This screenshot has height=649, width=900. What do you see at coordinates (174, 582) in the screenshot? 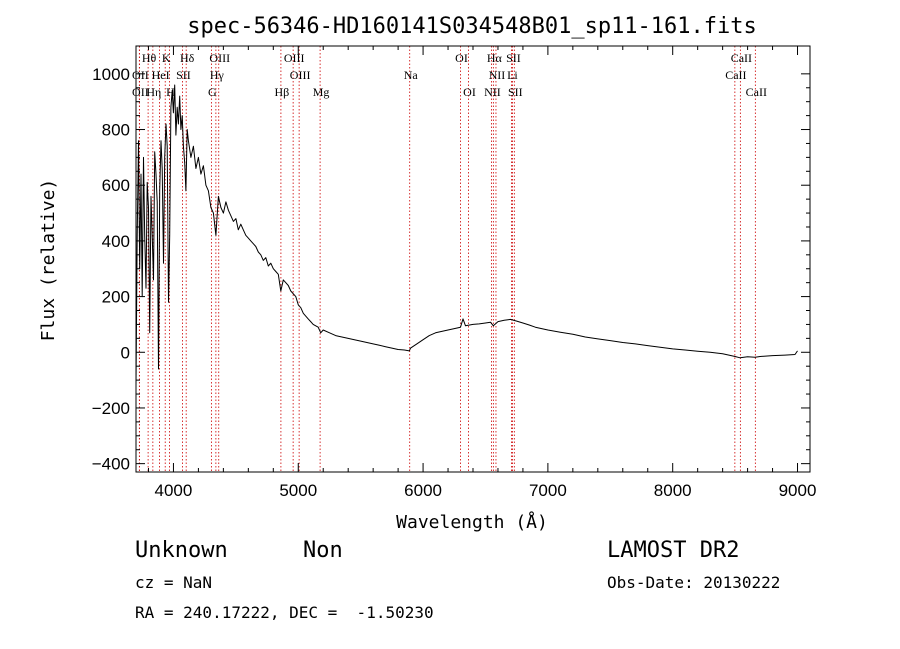
I see `cz-label: cz = NaN` at bounding box center [174, 582].